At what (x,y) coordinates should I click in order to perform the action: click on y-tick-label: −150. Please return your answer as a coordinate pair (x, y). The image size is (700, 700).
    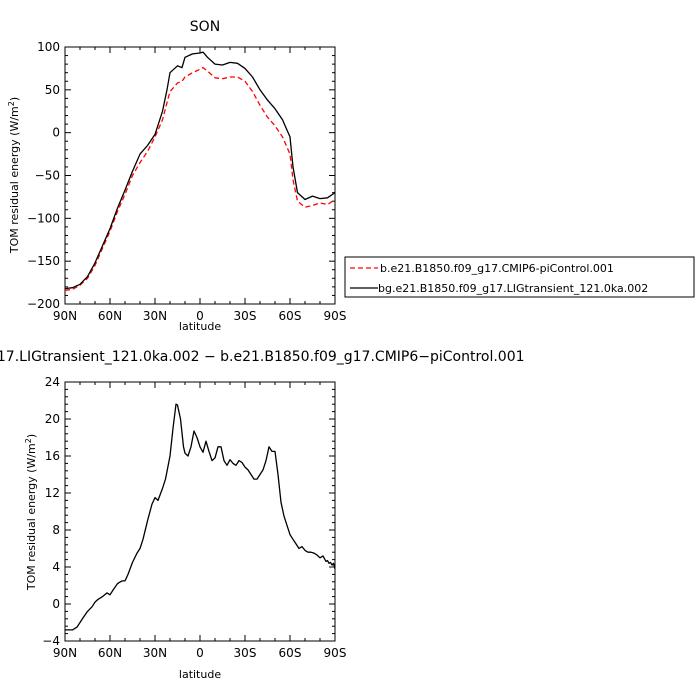
    Looking at the image, I should click on (43, 261).